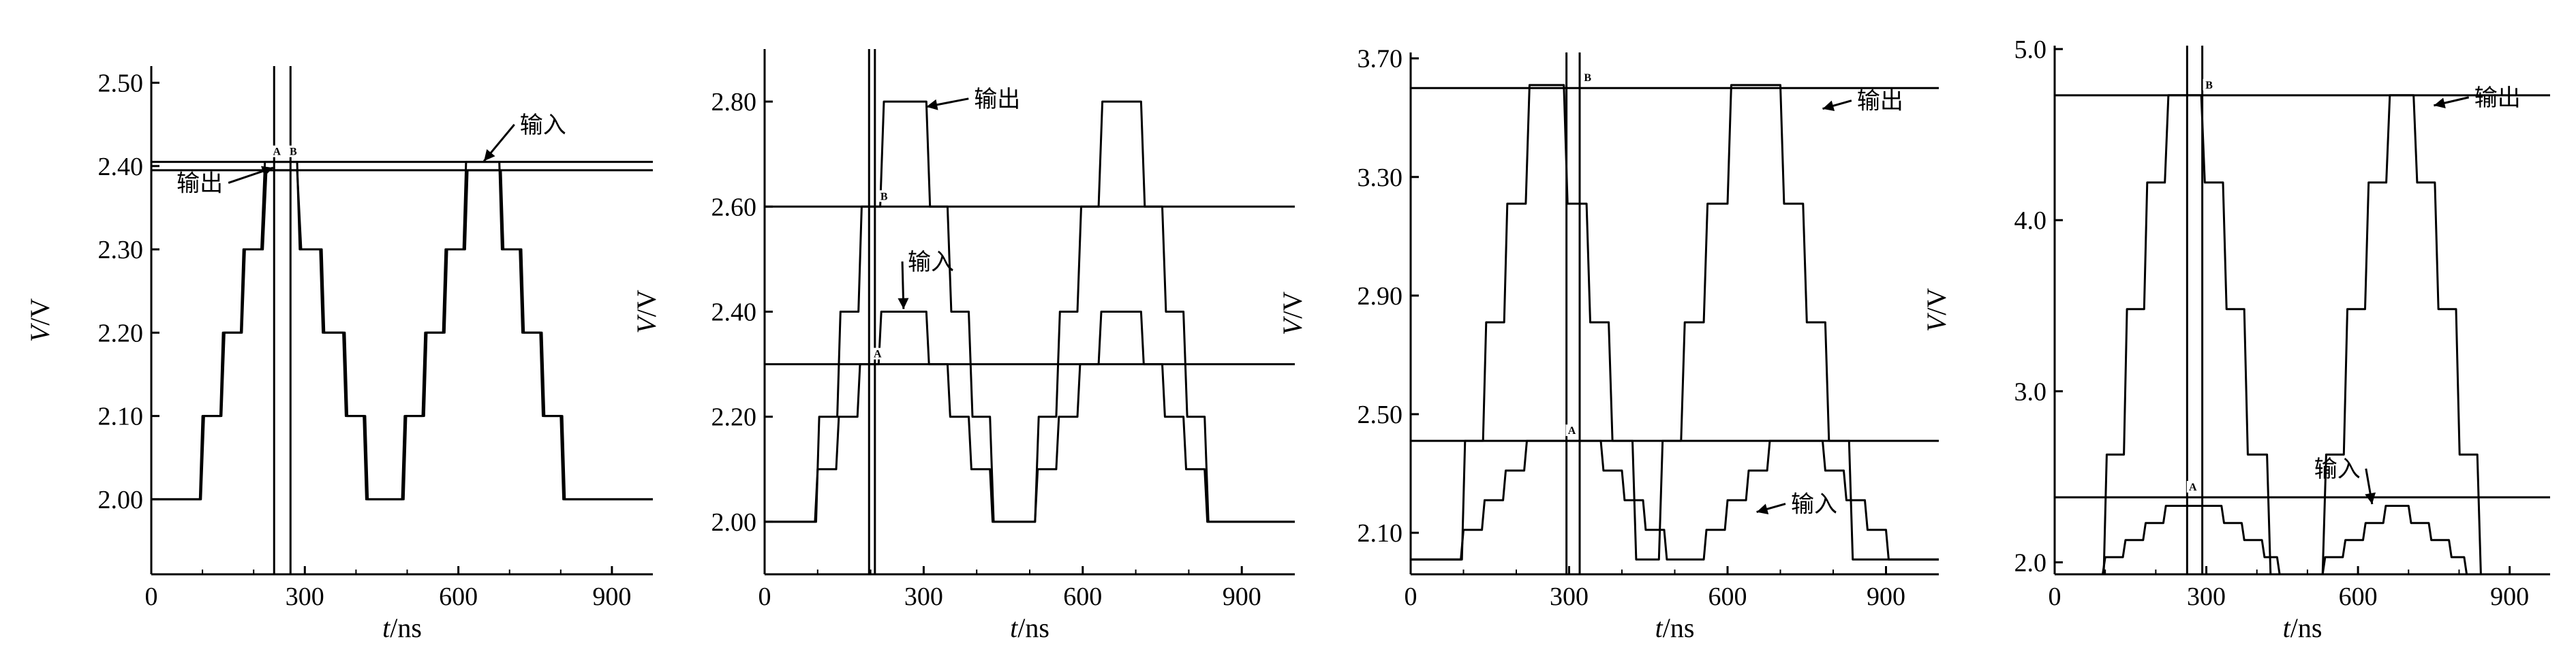 The width and height of the screenshot is (2576, 654). I want to click on y-tick-label: 4.0, so click(2030, 221).